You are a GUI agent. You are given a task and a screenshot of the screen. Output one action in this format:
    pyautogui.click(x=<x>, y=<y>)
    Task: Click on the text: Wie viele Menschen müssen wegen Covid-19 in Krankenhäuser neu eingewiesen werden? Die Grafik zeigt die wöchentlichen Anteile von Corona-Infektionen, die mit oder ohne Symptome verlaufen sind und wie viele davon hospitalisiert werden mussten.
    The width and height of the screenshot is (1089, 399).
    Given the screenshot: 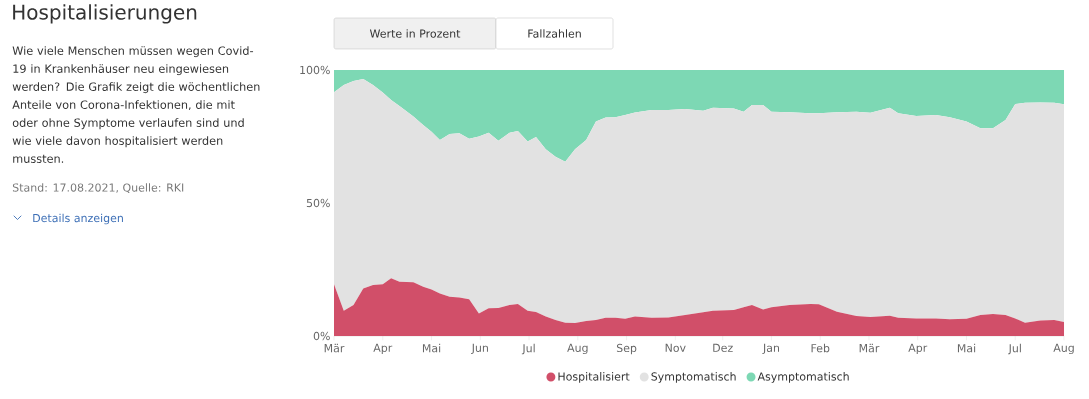 What is the action you would take?
    pyautogui.click(x=136, y=104)
    